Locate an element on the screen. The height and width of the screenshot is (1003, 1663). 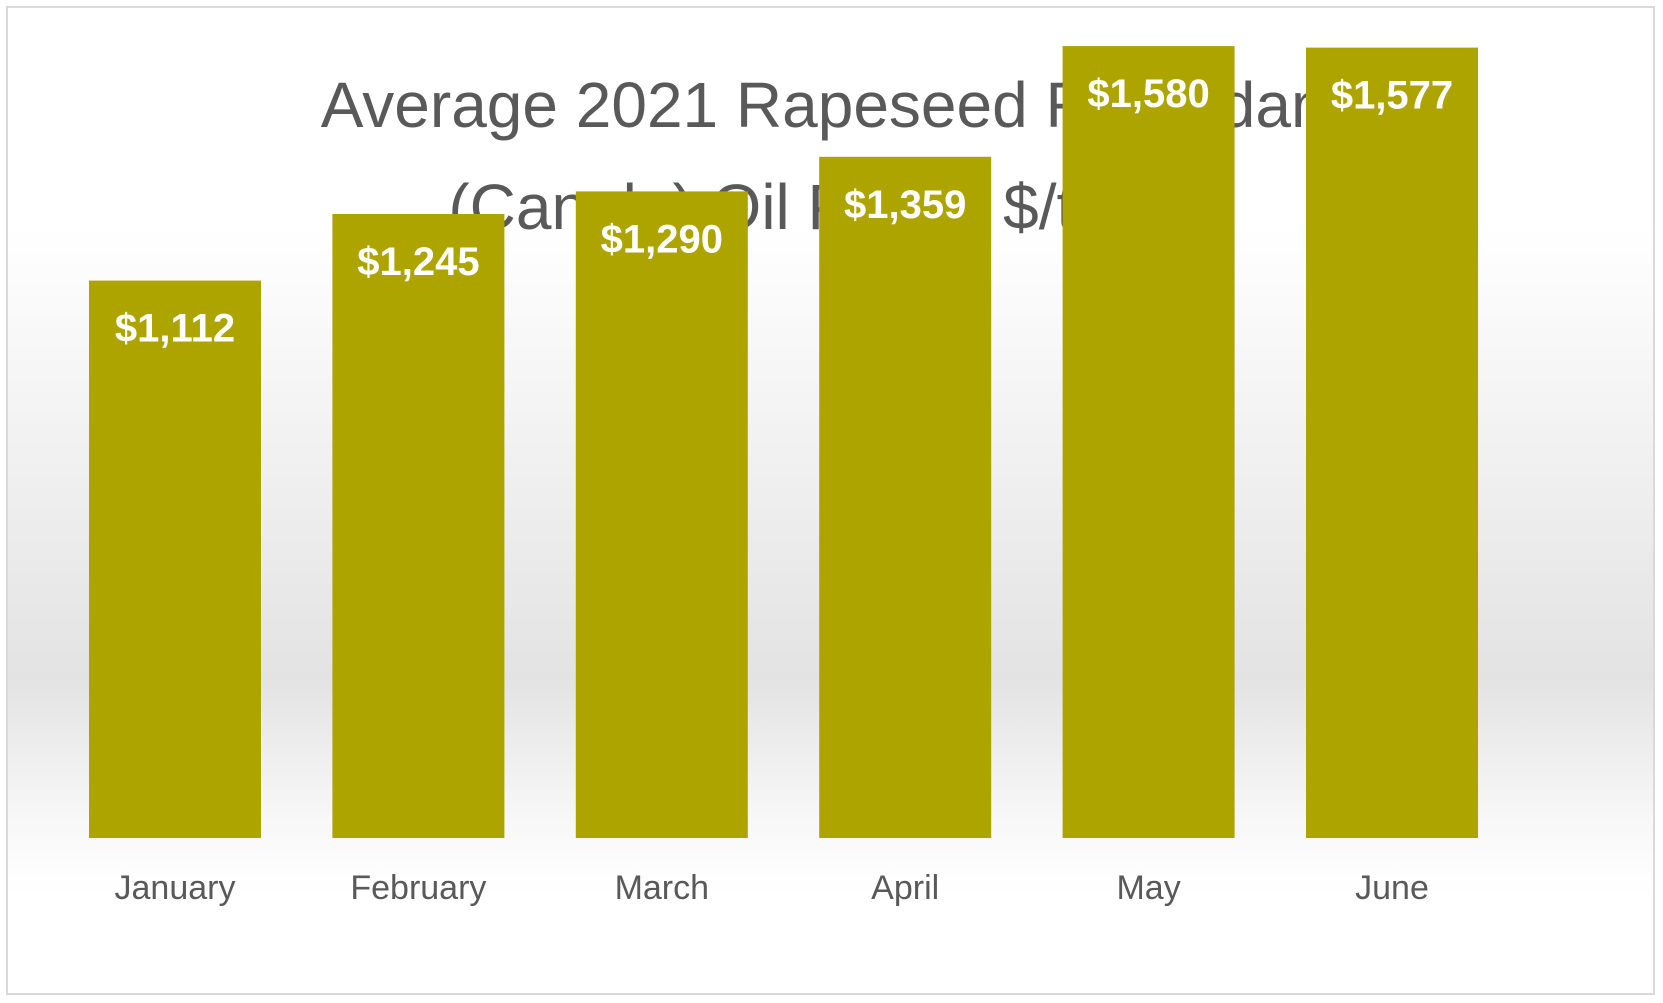
data-label-february: $1,245 is located at coordinates (418, 262).